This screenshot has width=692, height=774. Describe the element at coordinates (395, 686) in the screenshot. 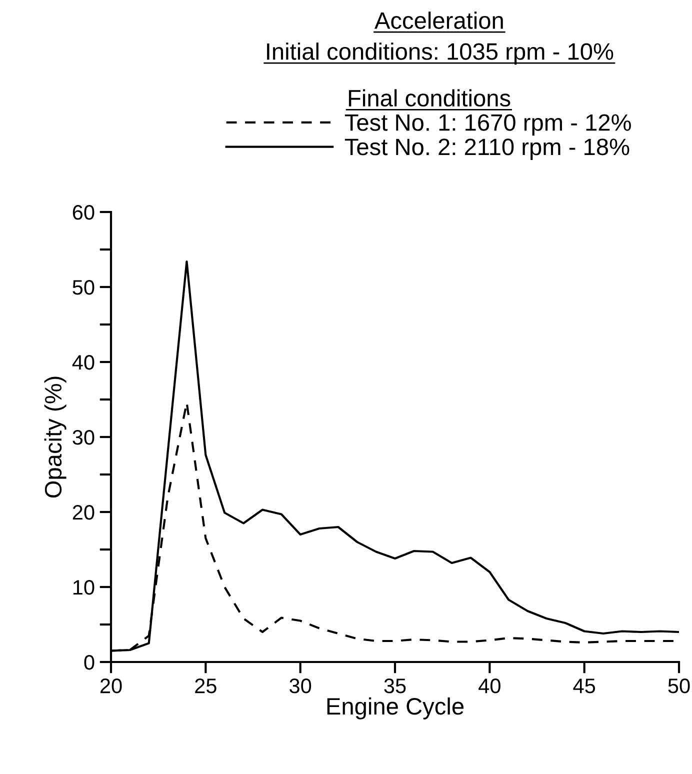

I see `x-tick-label: 35` at that location.